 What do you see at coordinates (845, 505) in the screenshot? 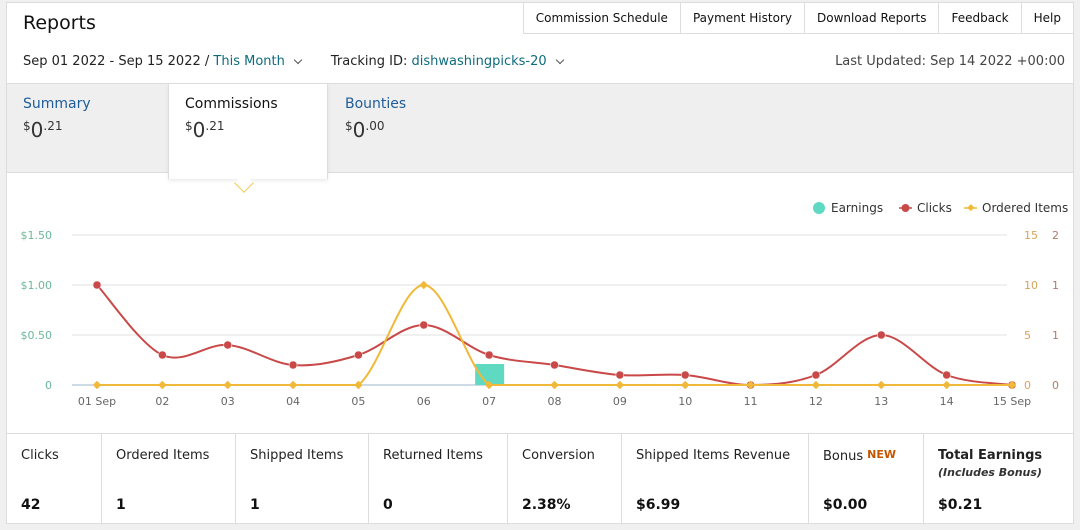
I see `stat-value: $0.00` at bounding box center [845, 505].